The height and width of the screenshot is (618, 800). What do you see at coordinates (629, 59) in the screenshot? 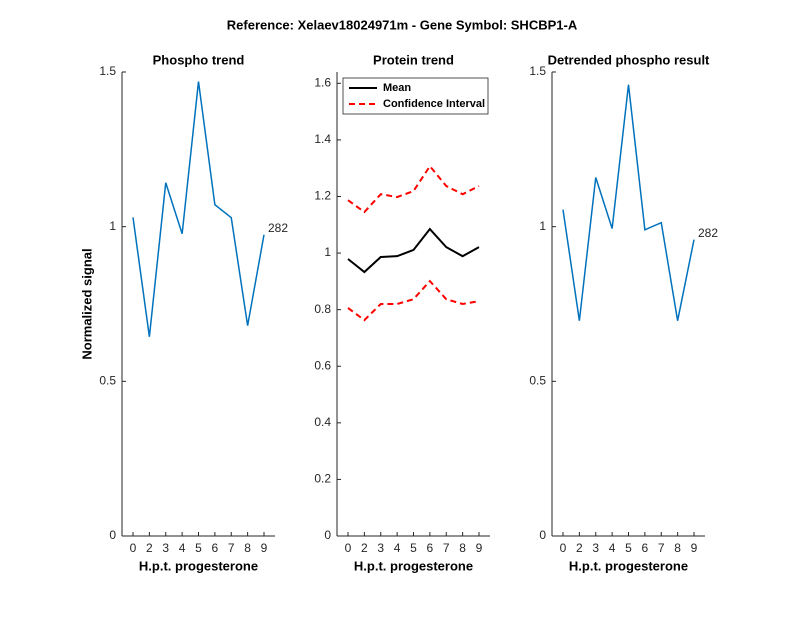
I see `subplot-title: Detrended phospho result` at bounding box center [629, 59].